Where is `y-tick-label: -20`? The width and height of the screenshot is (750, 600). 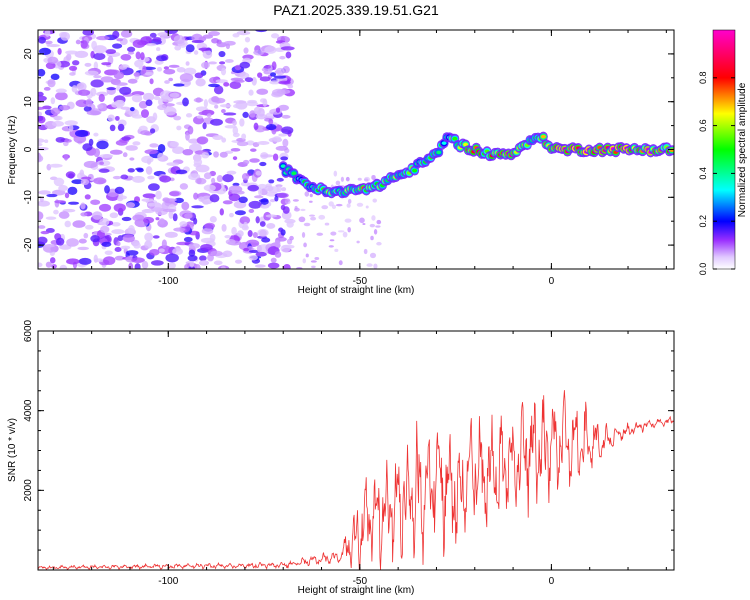 y-tick-label: -20 is located at coordinates (28, 244).